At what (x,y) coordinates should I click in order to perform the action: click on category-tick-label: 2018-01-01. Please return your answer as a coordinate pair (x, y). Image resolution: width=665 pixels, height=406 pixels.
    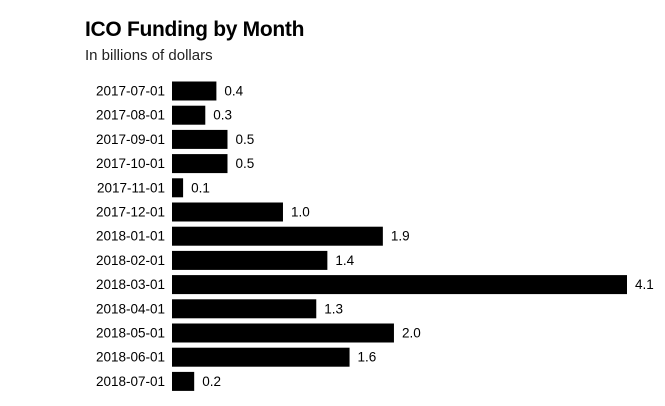
    Looking at the image, I should click on (130, 236).